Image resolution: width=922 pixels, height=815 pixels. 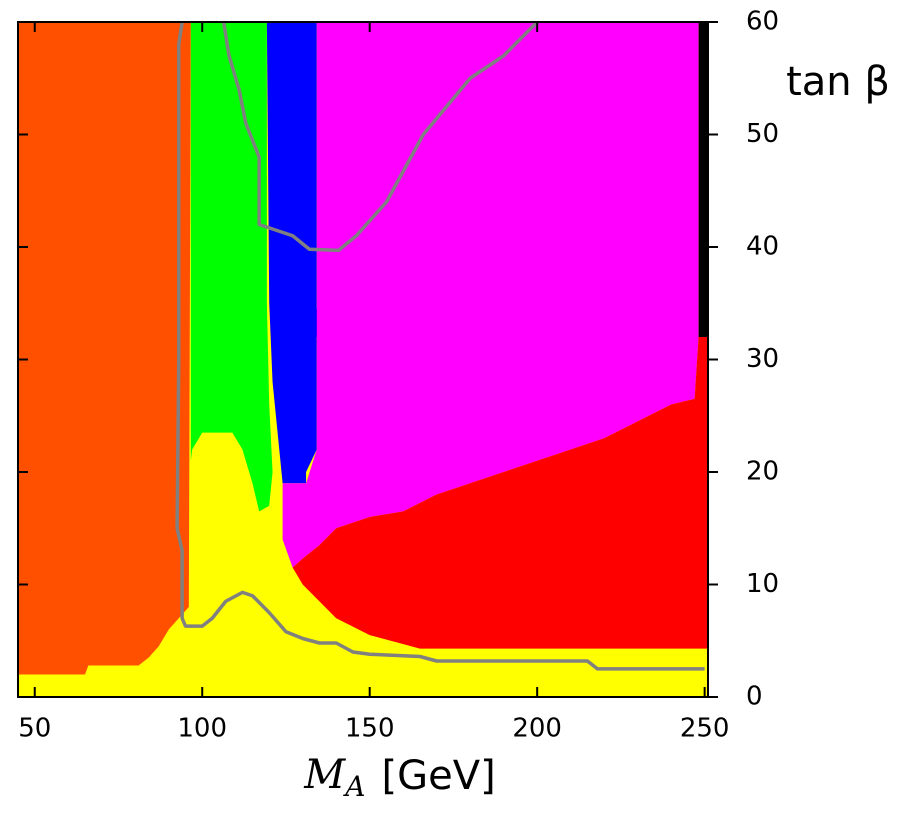 What do you see at coordinates (202, 729) in the screenshot?
I see `x-tick-label: 100` at bounding box center [202, 729].